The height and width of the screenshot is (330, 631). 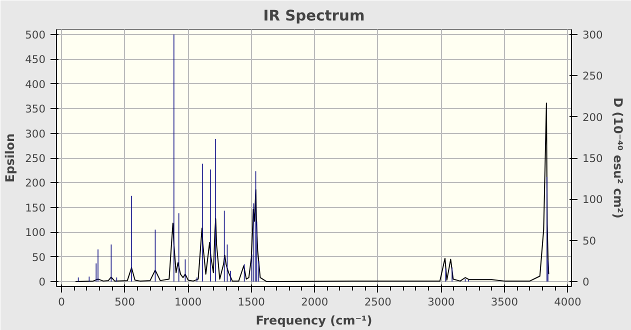 I want to click on y-tick-label: 500, so click(x=35, y=35).